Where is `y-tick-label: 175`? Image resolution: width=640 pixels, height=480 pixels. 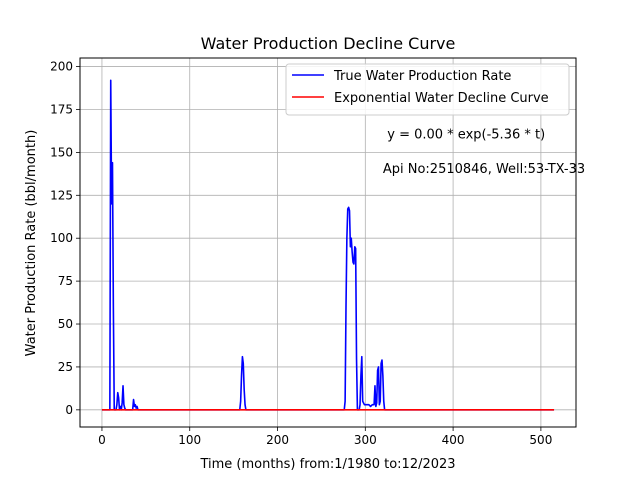 y-tick-label: 175 is located at coordinates (61, 109).